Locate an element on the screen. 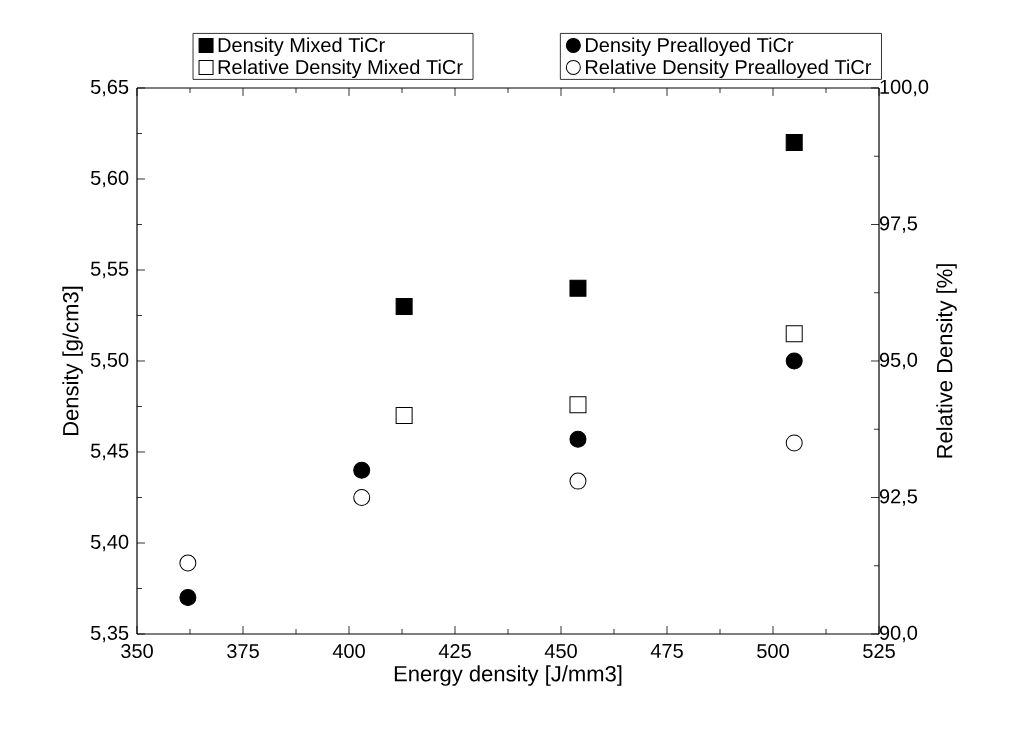 The height and width of the screenshot is (736, 1030). x-tick-label: 400 is located at coordinates (348, 651).